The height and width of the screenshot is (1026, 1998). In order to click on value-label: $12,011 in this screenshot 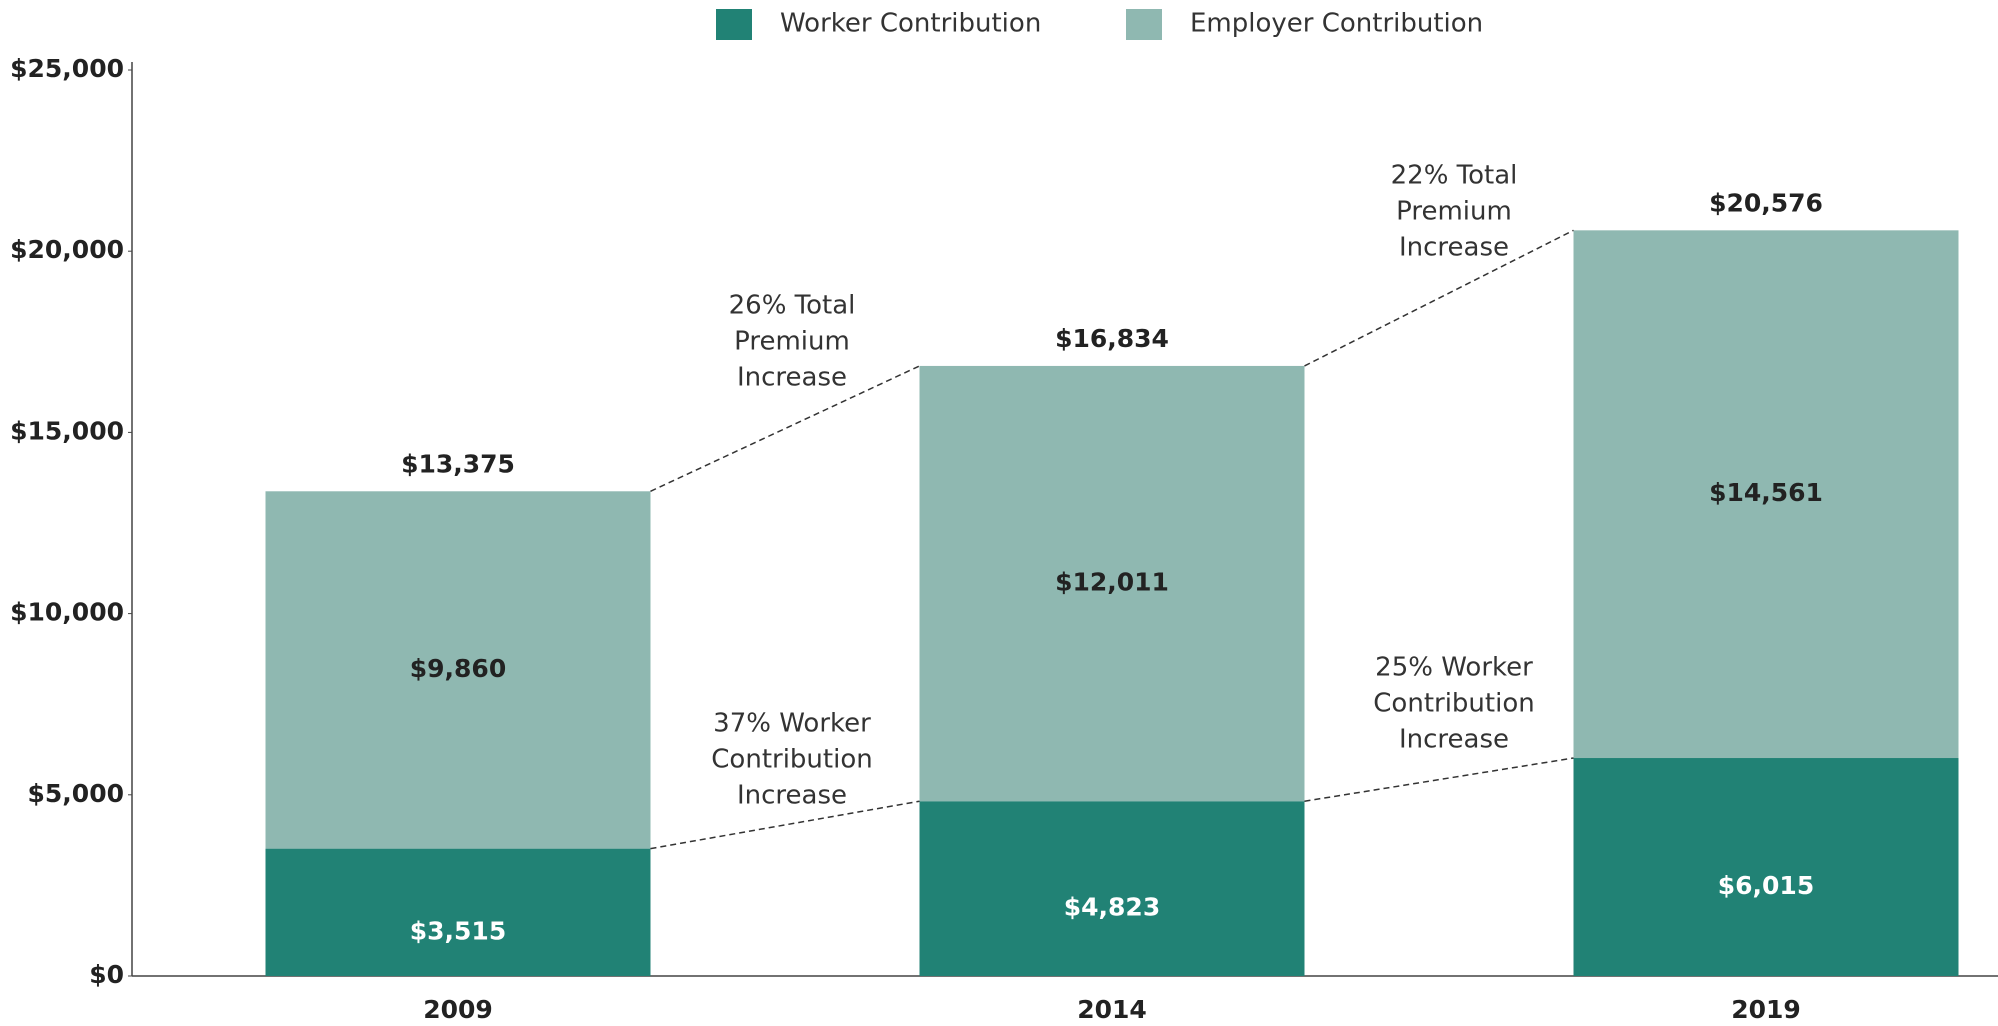, I will do `click(1112, 582)`.